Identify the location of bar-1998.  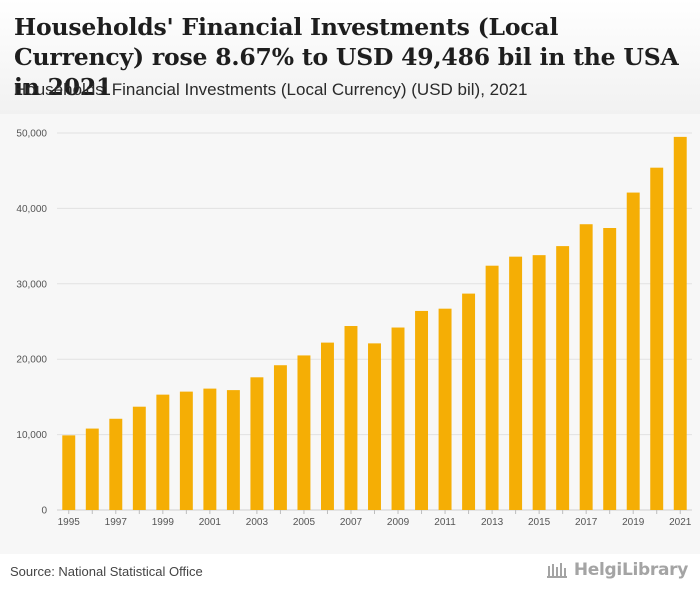
(139, 458).